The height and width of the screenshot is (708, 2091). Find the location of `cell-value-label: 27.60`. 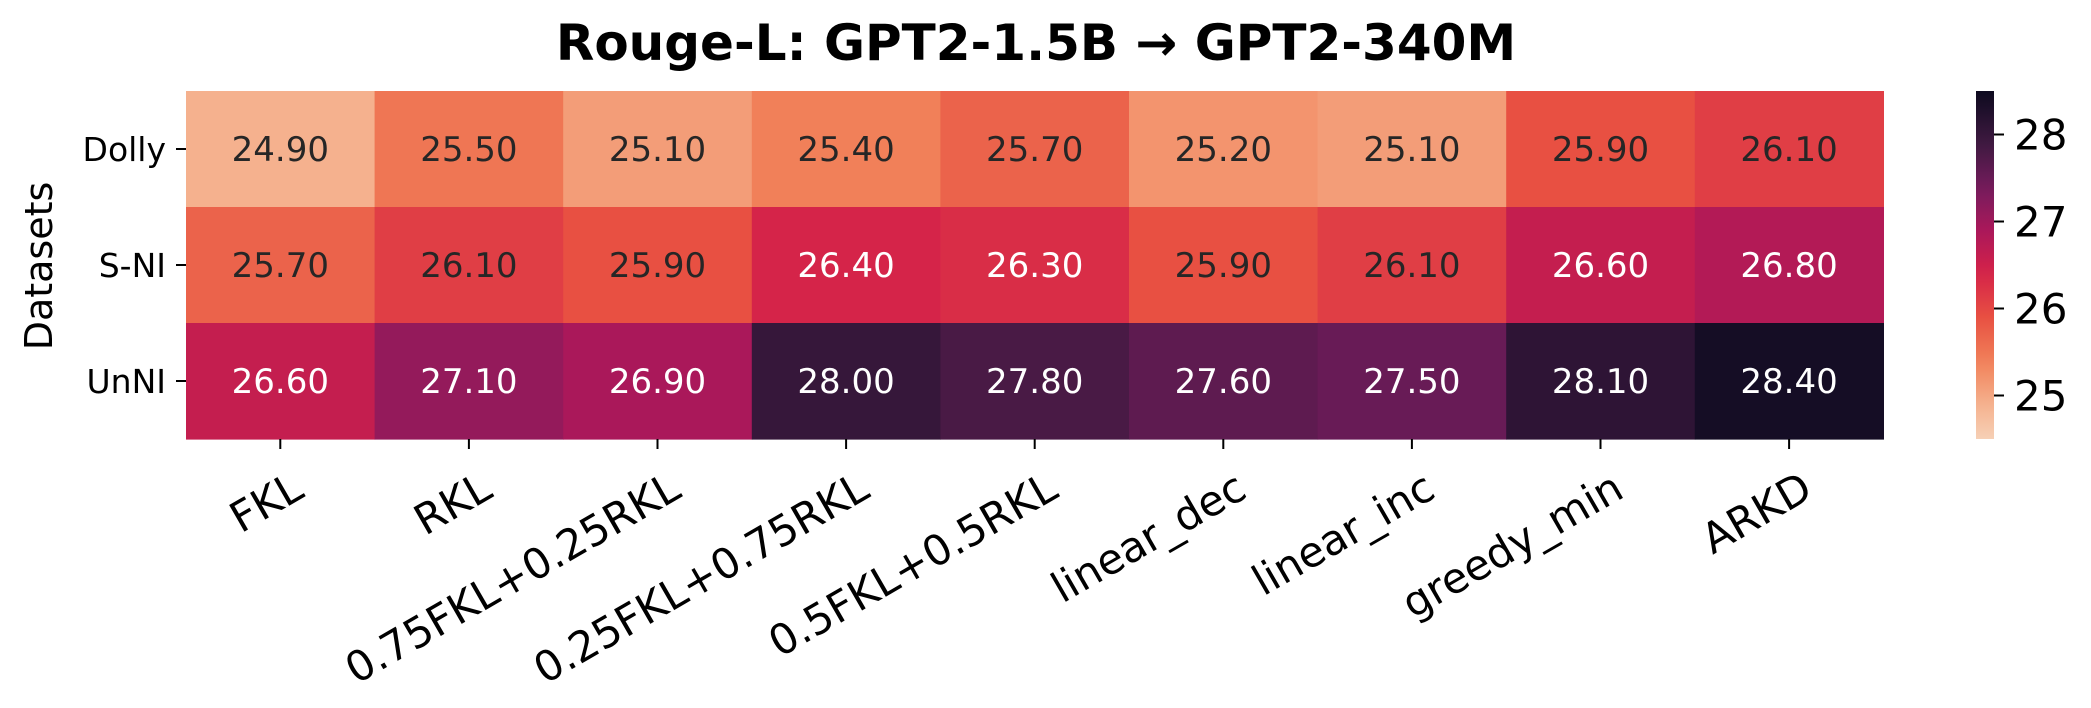

cell-value-label: 27.60 is located at coordinates (1223, 382).